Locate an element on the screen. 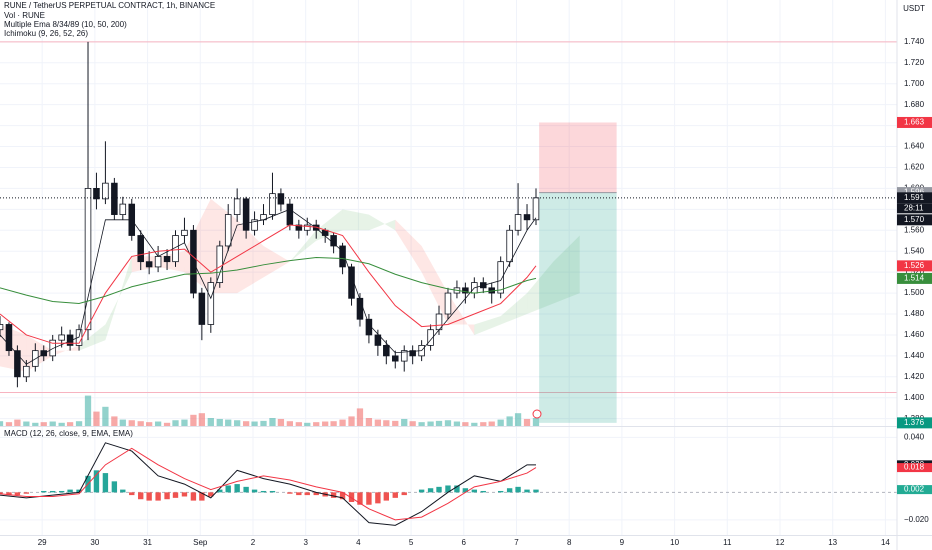 The height and width of the screenshot is (550, 932). countdown: 28:11 is located at coordinates (914, 207).